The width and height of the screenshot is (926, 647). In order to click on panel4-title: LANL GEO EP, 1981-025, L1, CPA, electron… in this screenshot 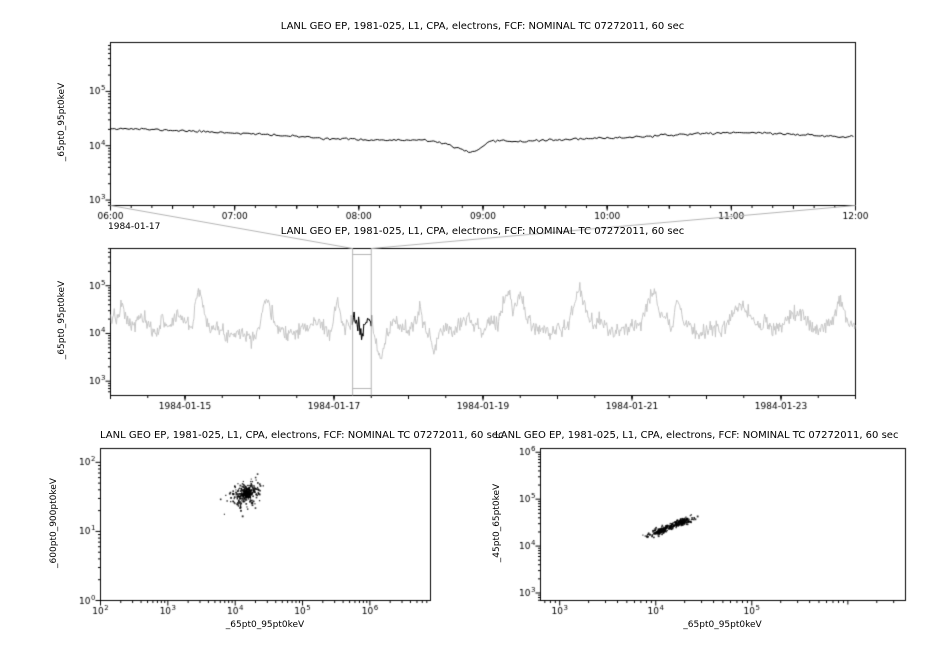, I will do `click(697, 435)`.